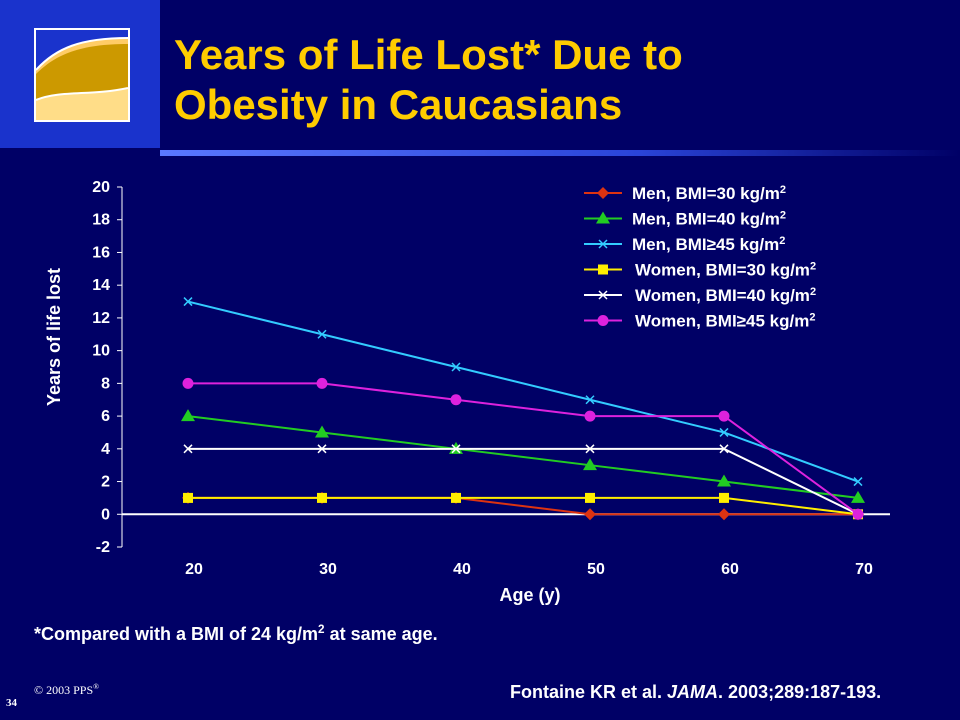 The height and width of the screenshot is (720, 960). I want to click on x-tick-label: 50, so click(596, 569).